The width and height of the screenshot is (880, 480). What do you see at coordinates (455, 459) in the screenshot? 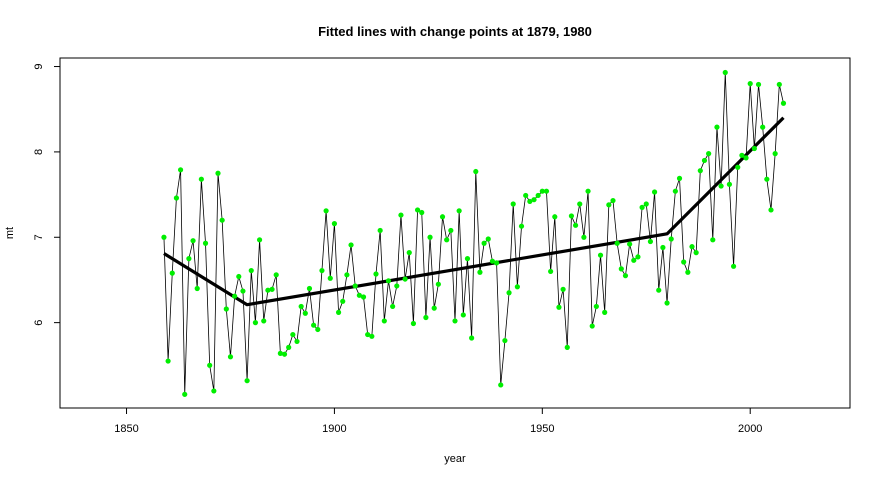
I see `x-axis-label: year` at bounding box center [455, 459].